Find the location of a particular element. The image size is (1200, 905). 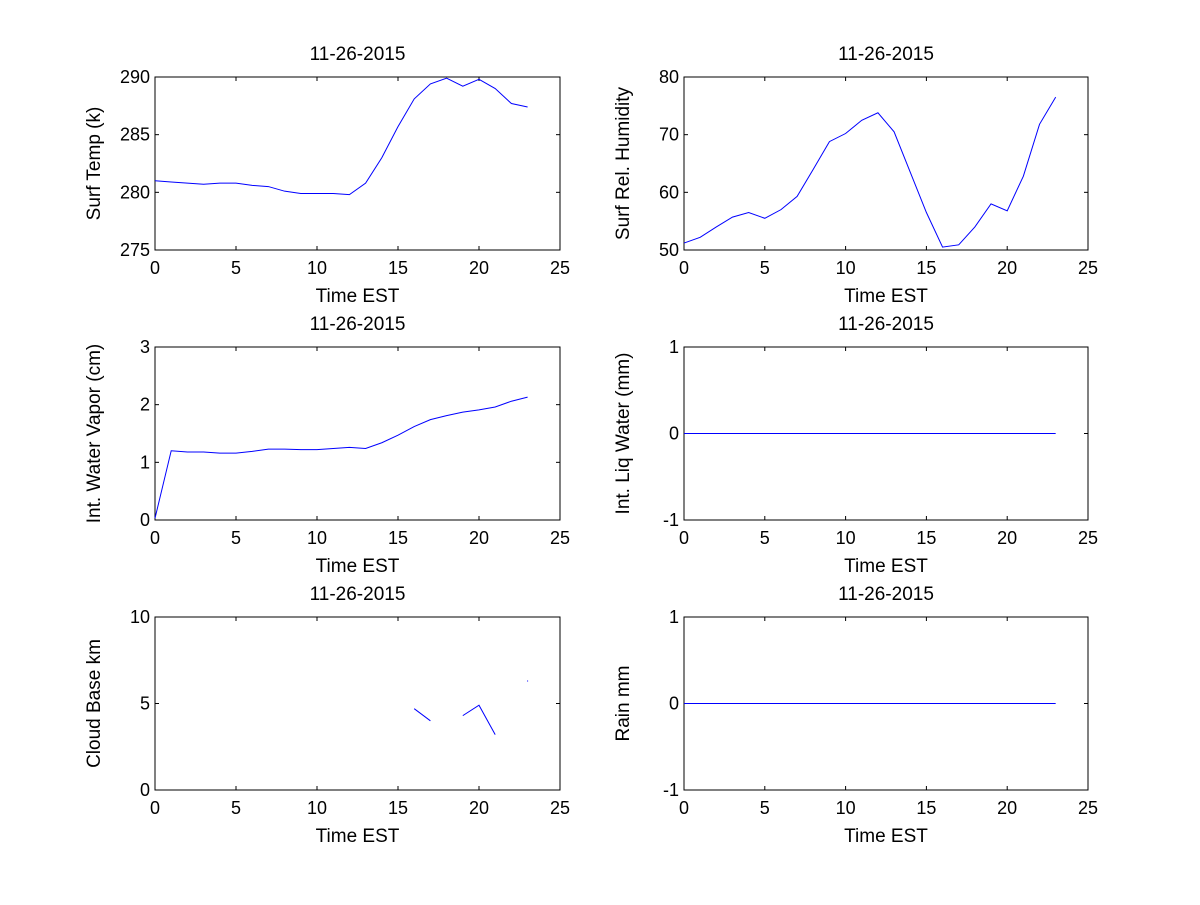

y-axis-label: Int. Water Vapor (cm) is located at coordinates (94, 433).